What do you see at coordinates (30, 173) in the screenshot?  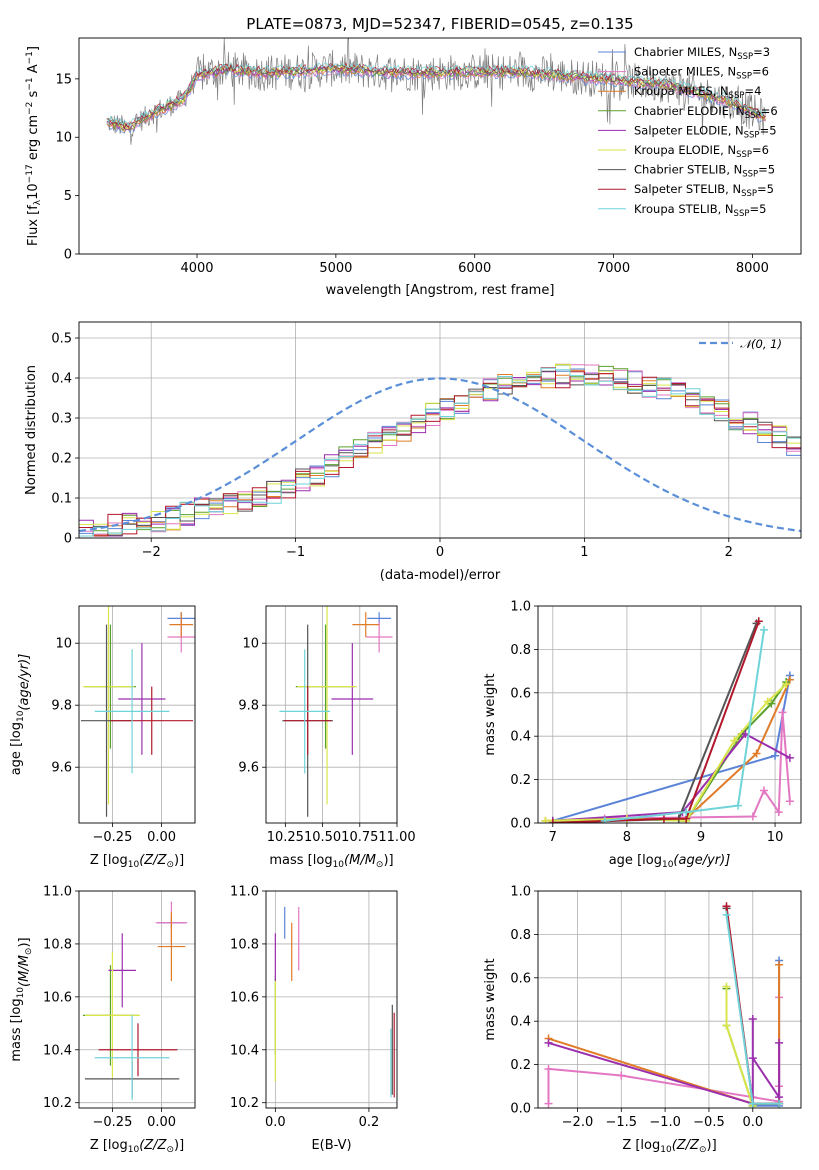 I see `spectrum-ylabel-sup1: −17` at bounding box center [30, 173].